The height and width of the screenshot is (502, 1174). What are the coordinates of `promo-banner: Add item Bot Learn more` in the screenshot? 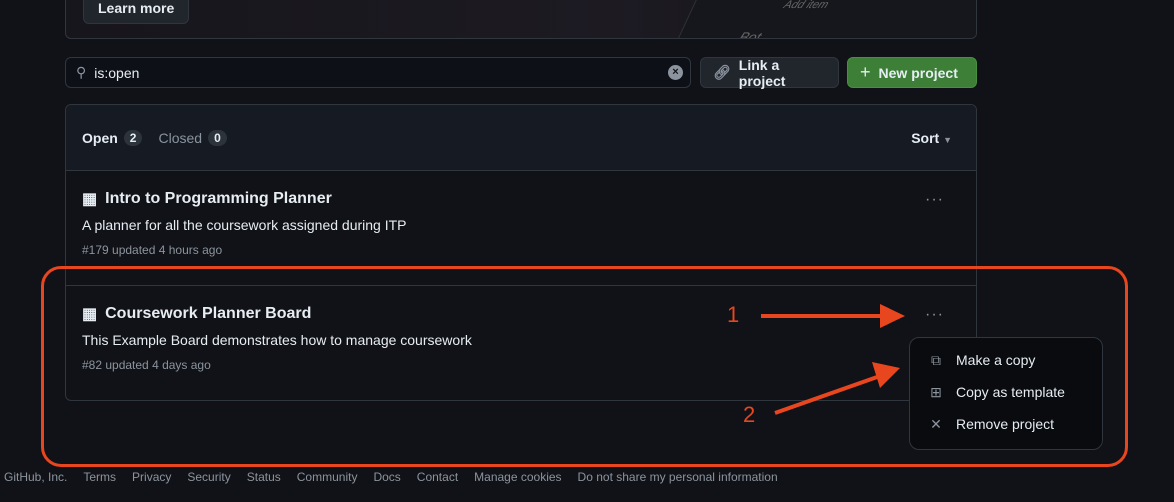 It's located at (521, 19).